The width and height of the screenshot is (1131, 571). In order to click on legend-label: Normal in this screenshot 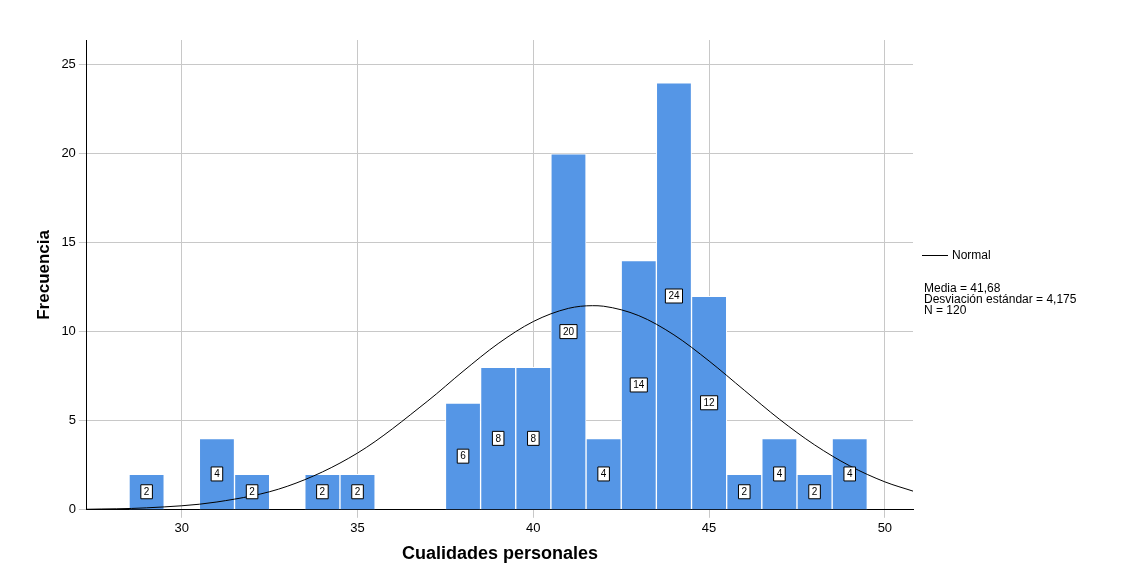, I will do `click(971, 255)`.